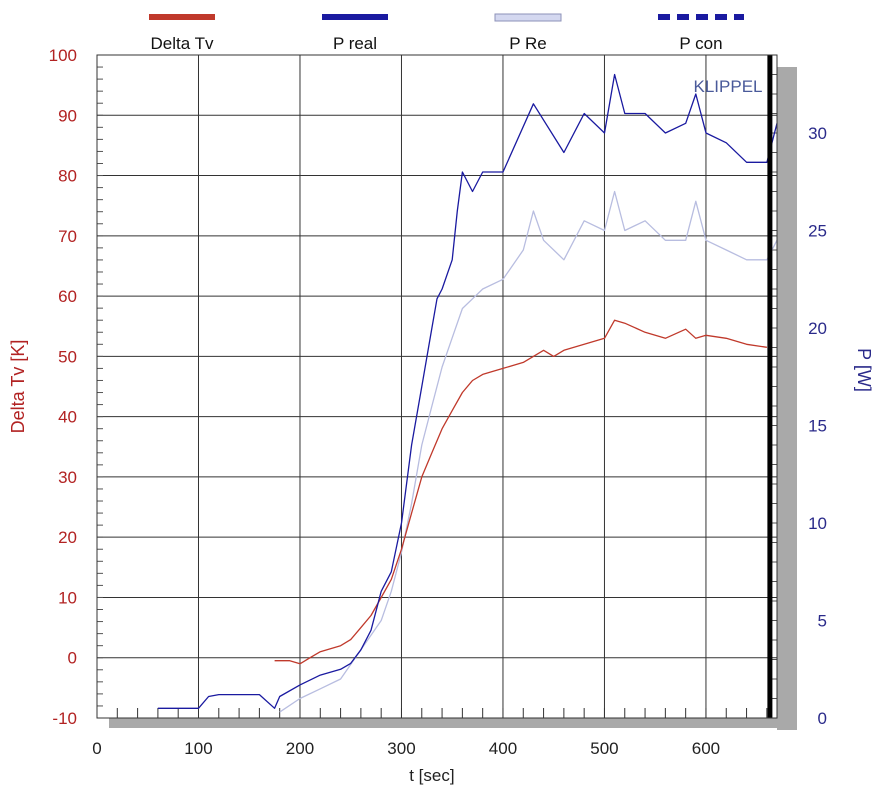 This screenshot has width=882, height=790. What do you see at coordinates (72, 658) in the screenshot?
I see `y-left-tick-label: 0` at bounding box center [72, 658].